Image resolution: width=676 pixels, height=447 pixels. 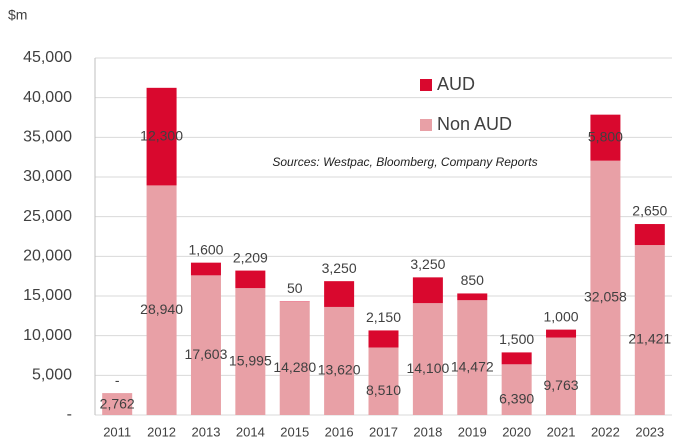 I want to click on y-tick-label: 25,000, so click(x=47, y=216).